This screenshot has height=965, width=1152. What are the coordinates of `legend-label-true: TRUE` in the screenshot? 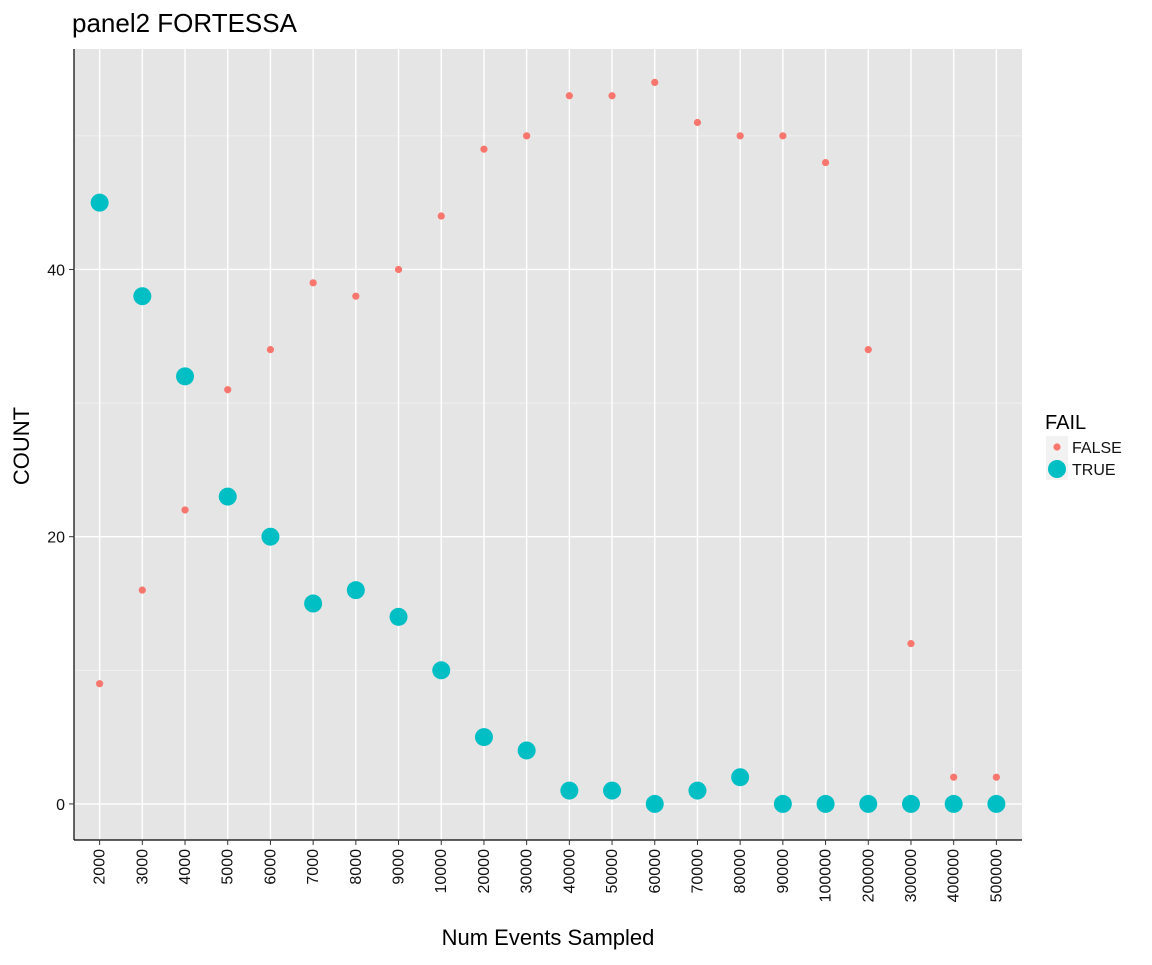 It's located at (1094, 470).